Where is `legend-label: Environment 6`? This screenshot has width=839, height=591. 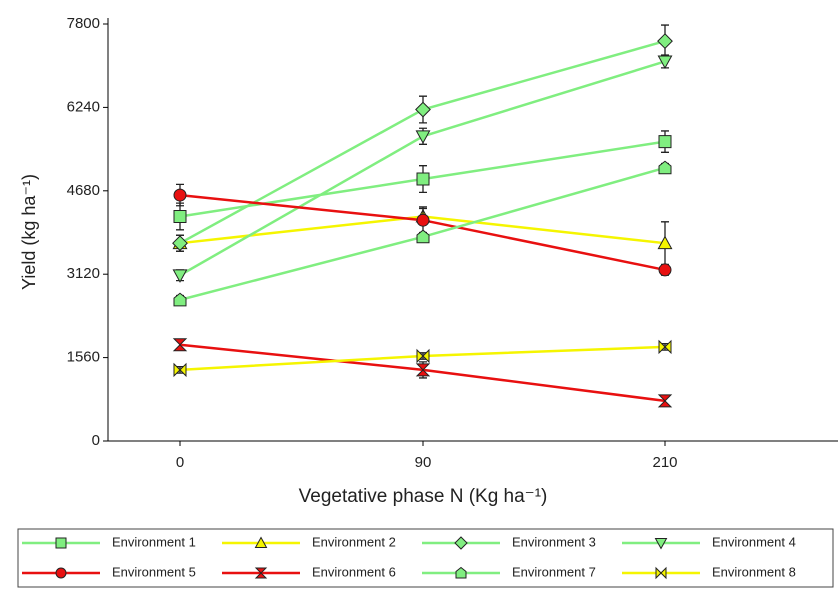
legend-label: Environment 6 is located at coordinates (354, 571).